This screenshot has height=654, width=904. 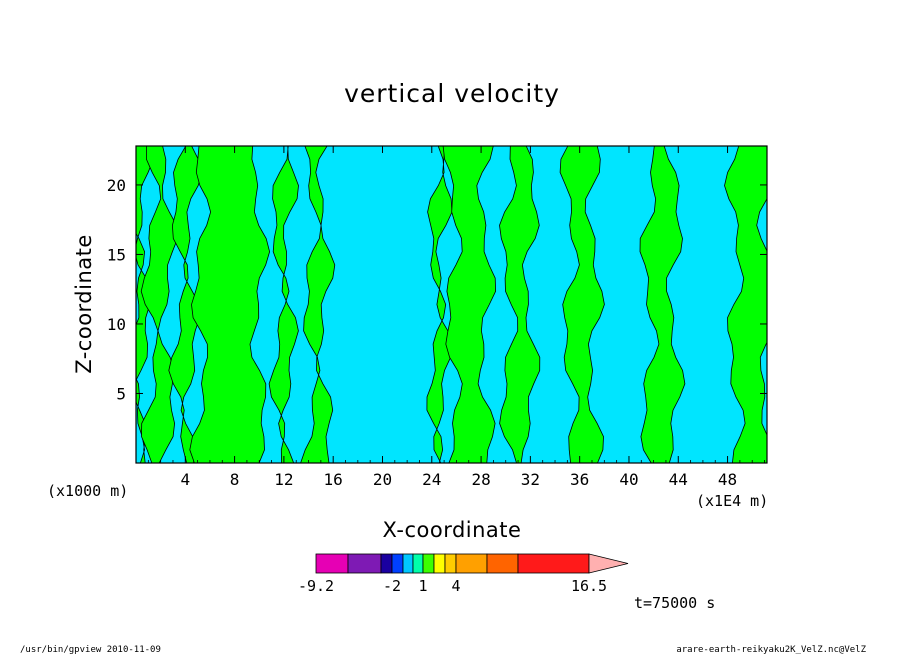 What do you see at coordinates (628, 479) in the screenshot?
I see `x-tick-label: 40` at bounding box center [628, 479].